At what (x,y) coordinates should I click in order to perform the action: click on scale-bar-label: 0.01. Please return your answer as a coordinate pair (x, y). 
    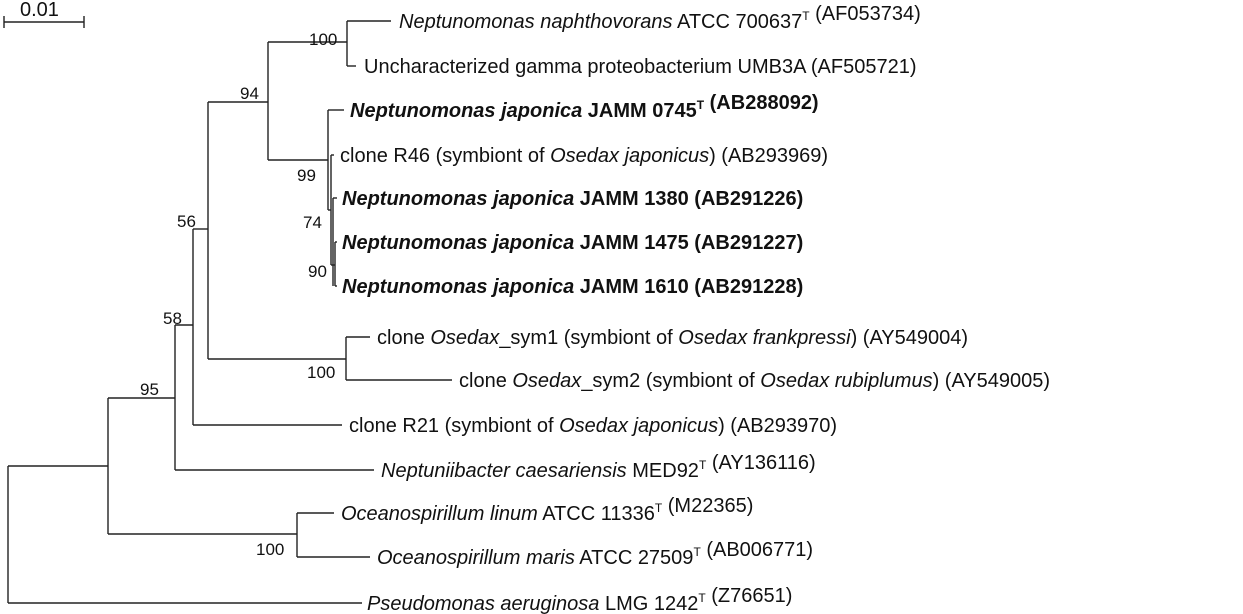
    Looking at the image, I should click on (39, 10).